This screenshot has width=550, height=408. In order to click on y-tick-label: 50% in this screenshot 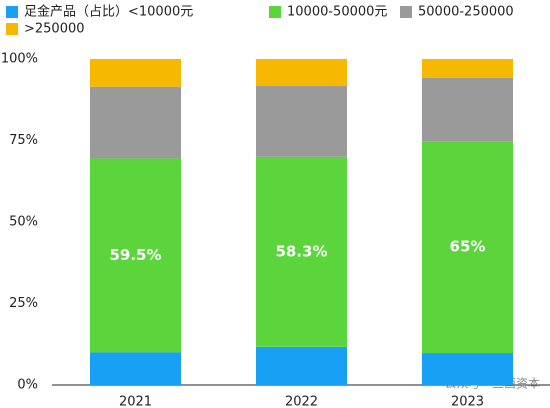, I will do `click(23, 222)`.